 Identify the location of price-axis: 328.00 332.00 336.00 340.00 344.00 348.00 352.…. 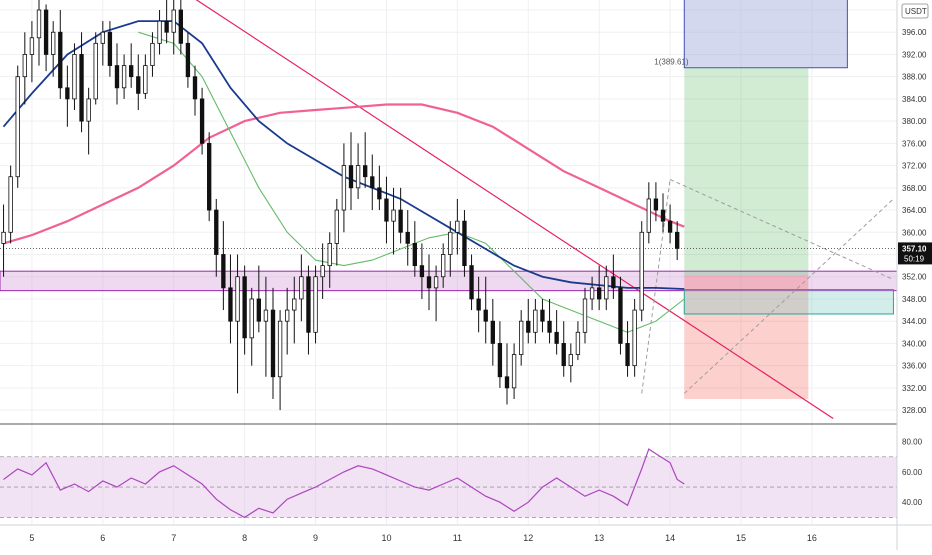
(914, 275).